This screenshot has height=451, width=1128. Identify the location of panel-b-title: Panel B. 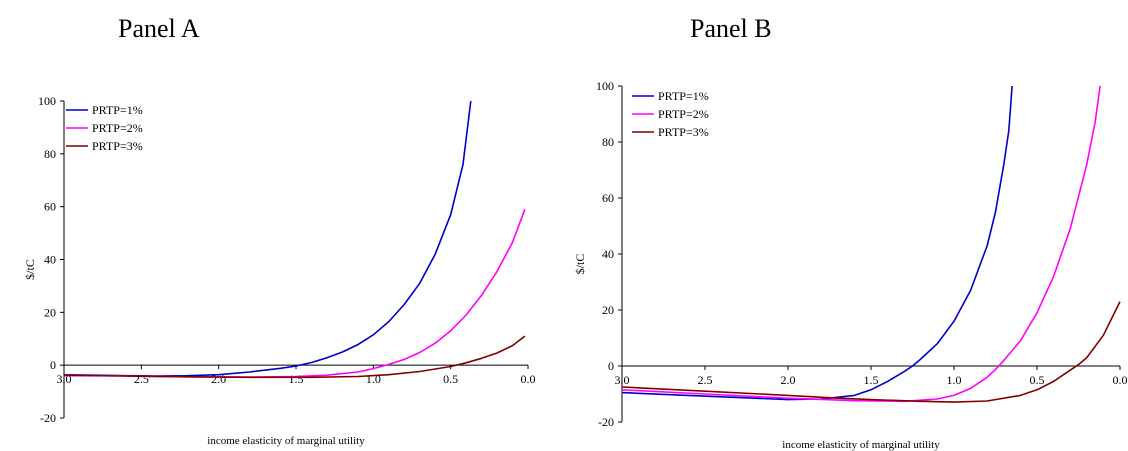
(731, 28).